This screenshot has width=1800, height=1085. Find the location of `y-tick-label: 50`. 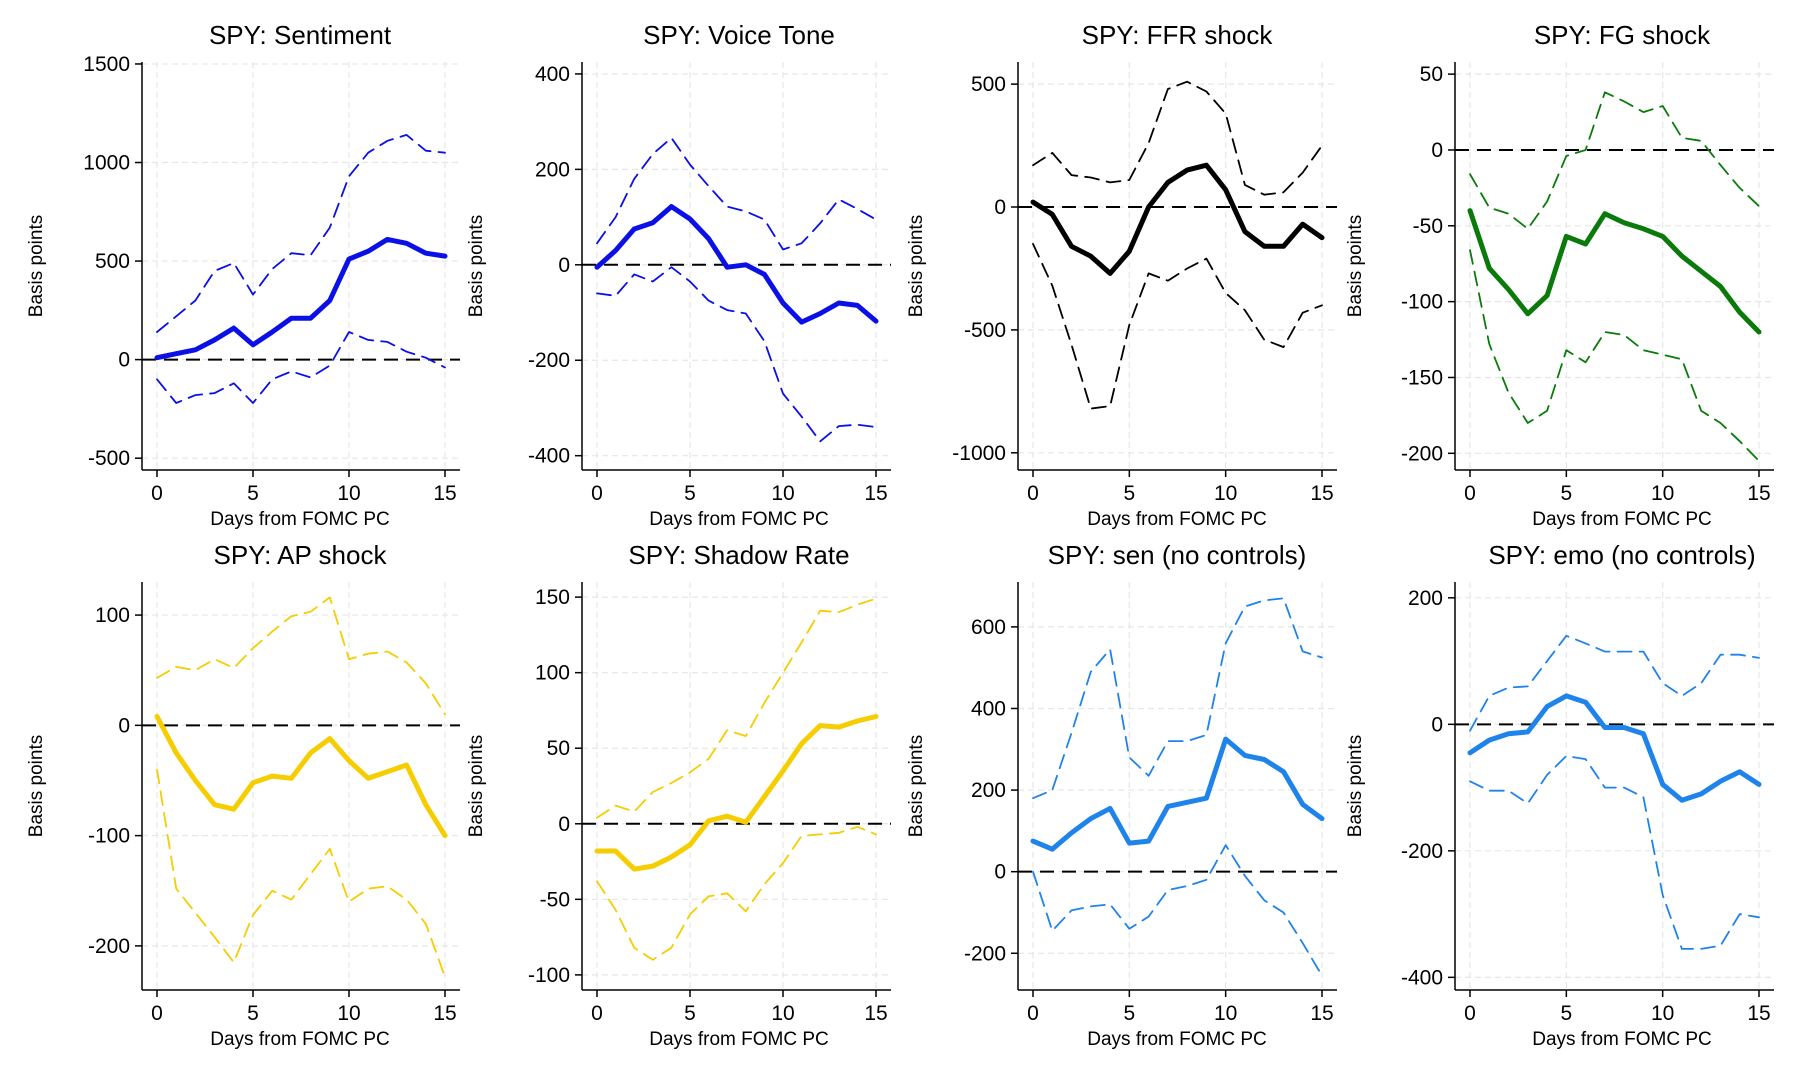

y-tick-label: 50 is located at coordinates (1431, 74).